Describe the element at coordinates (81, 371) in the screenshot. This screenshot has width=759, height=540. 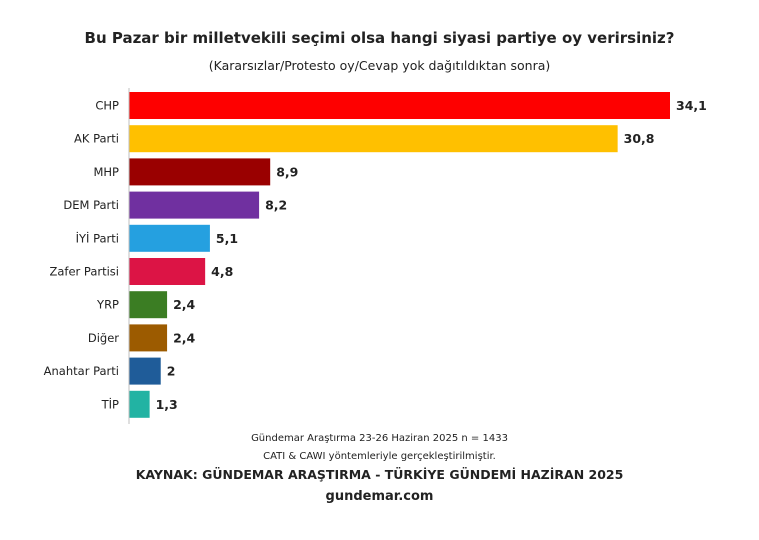
I see `category-label: Anahtar Parti` at that location.